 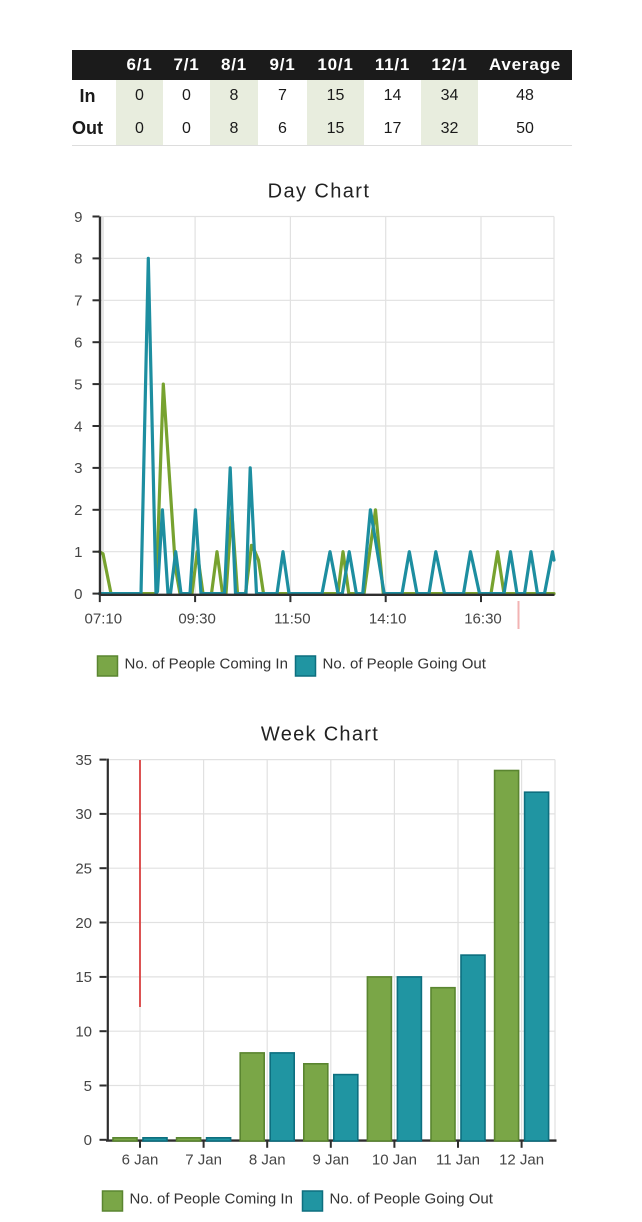 I want to click on svg-text: 07:10, so click(x=104, y=619).